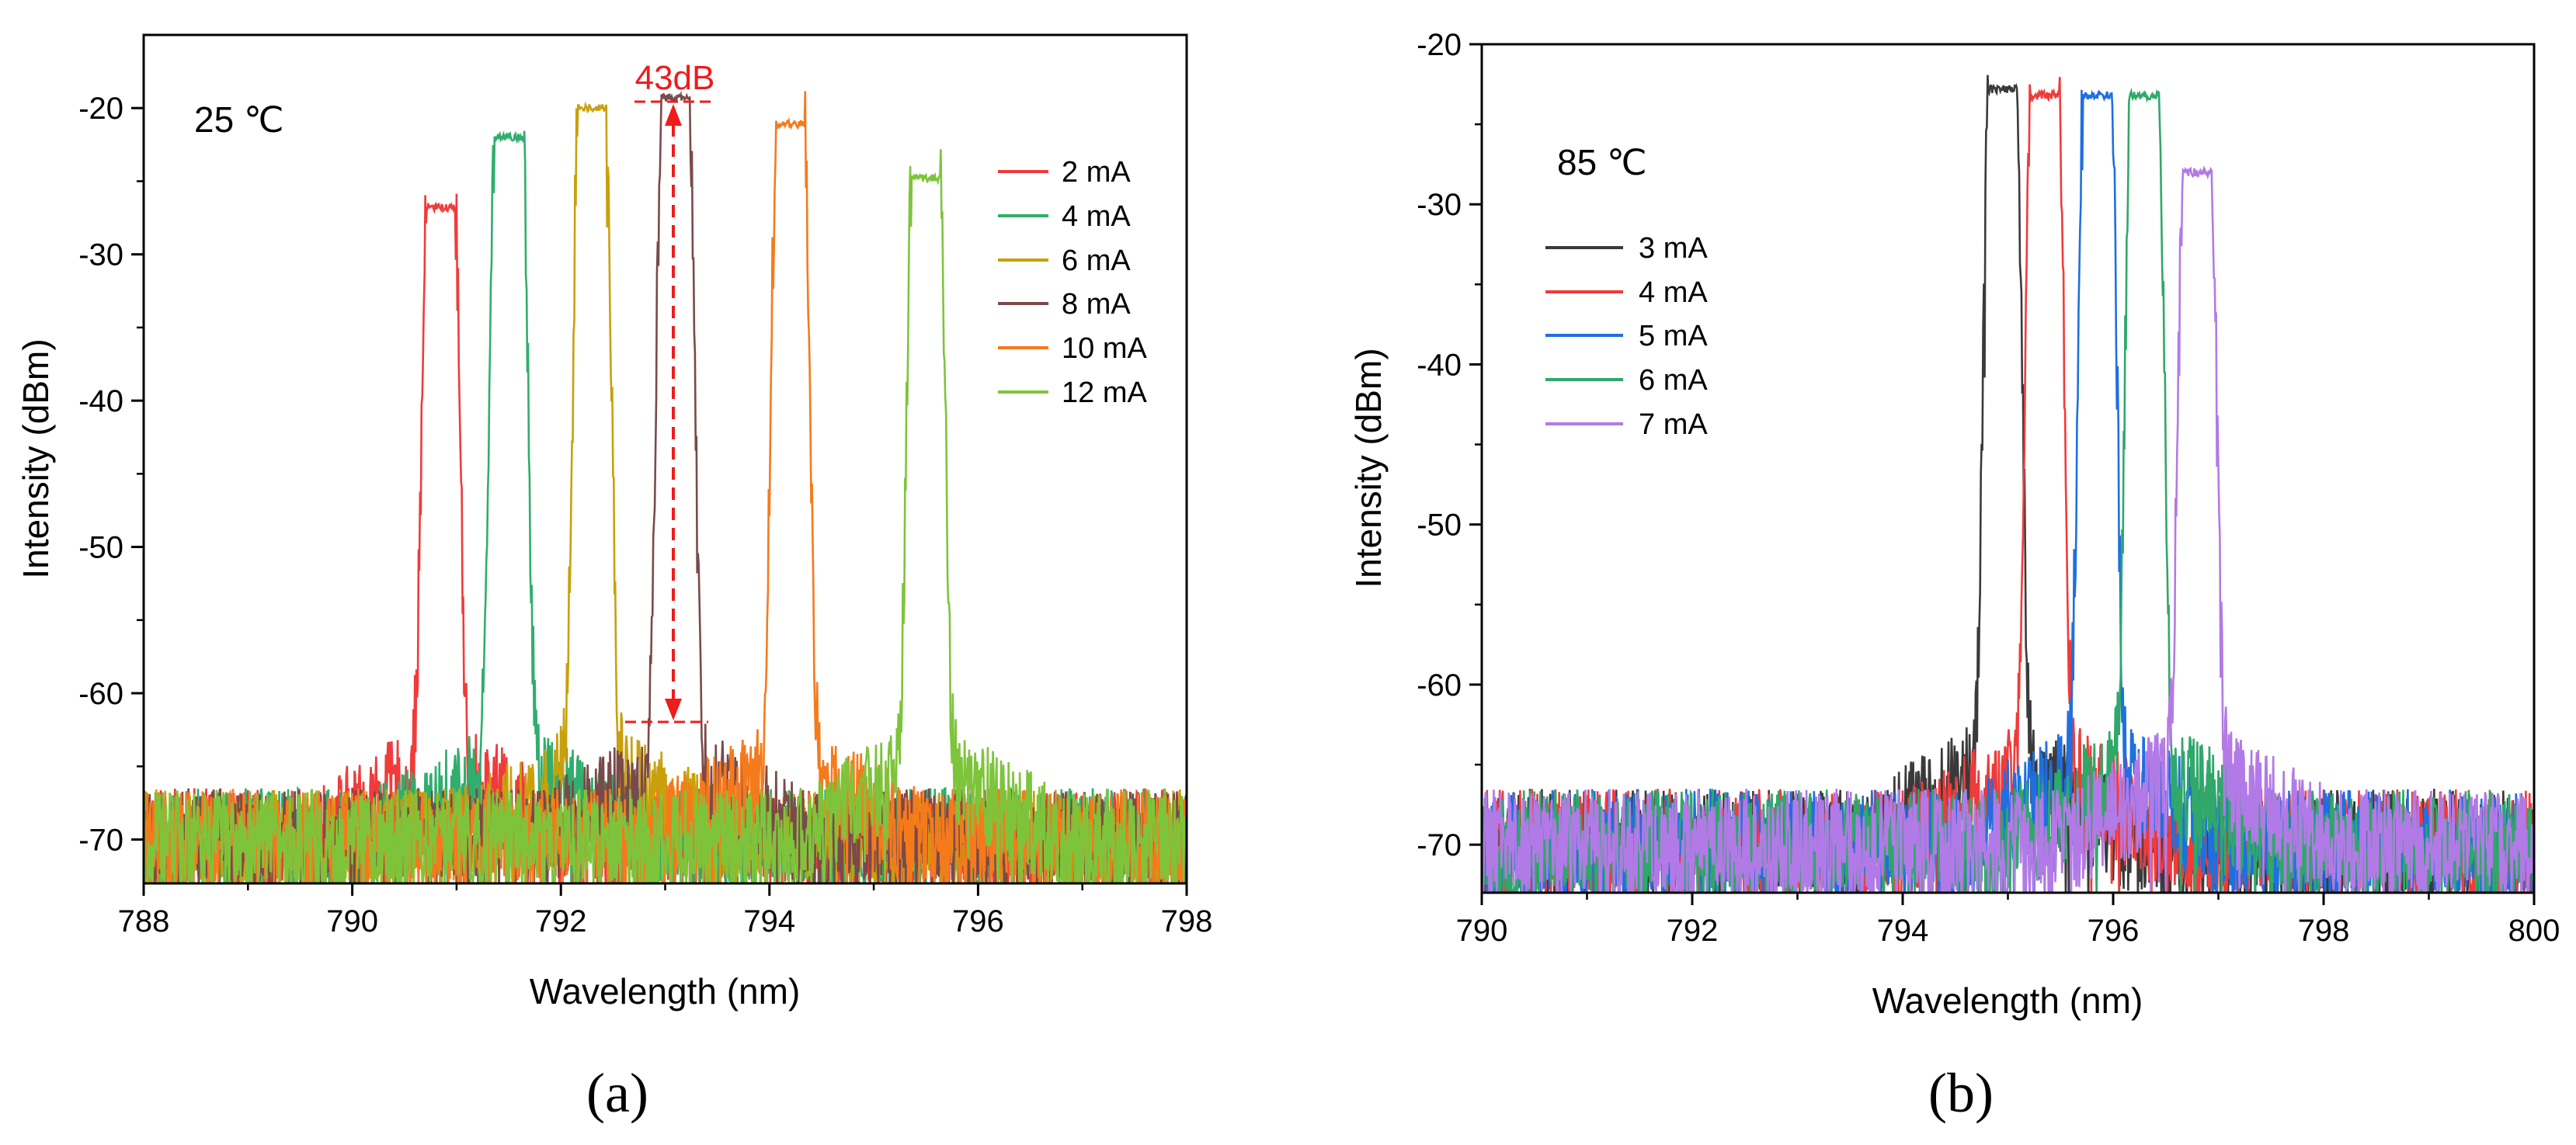  I want to click on a-y-tick-label: -60, so click(101, 694).